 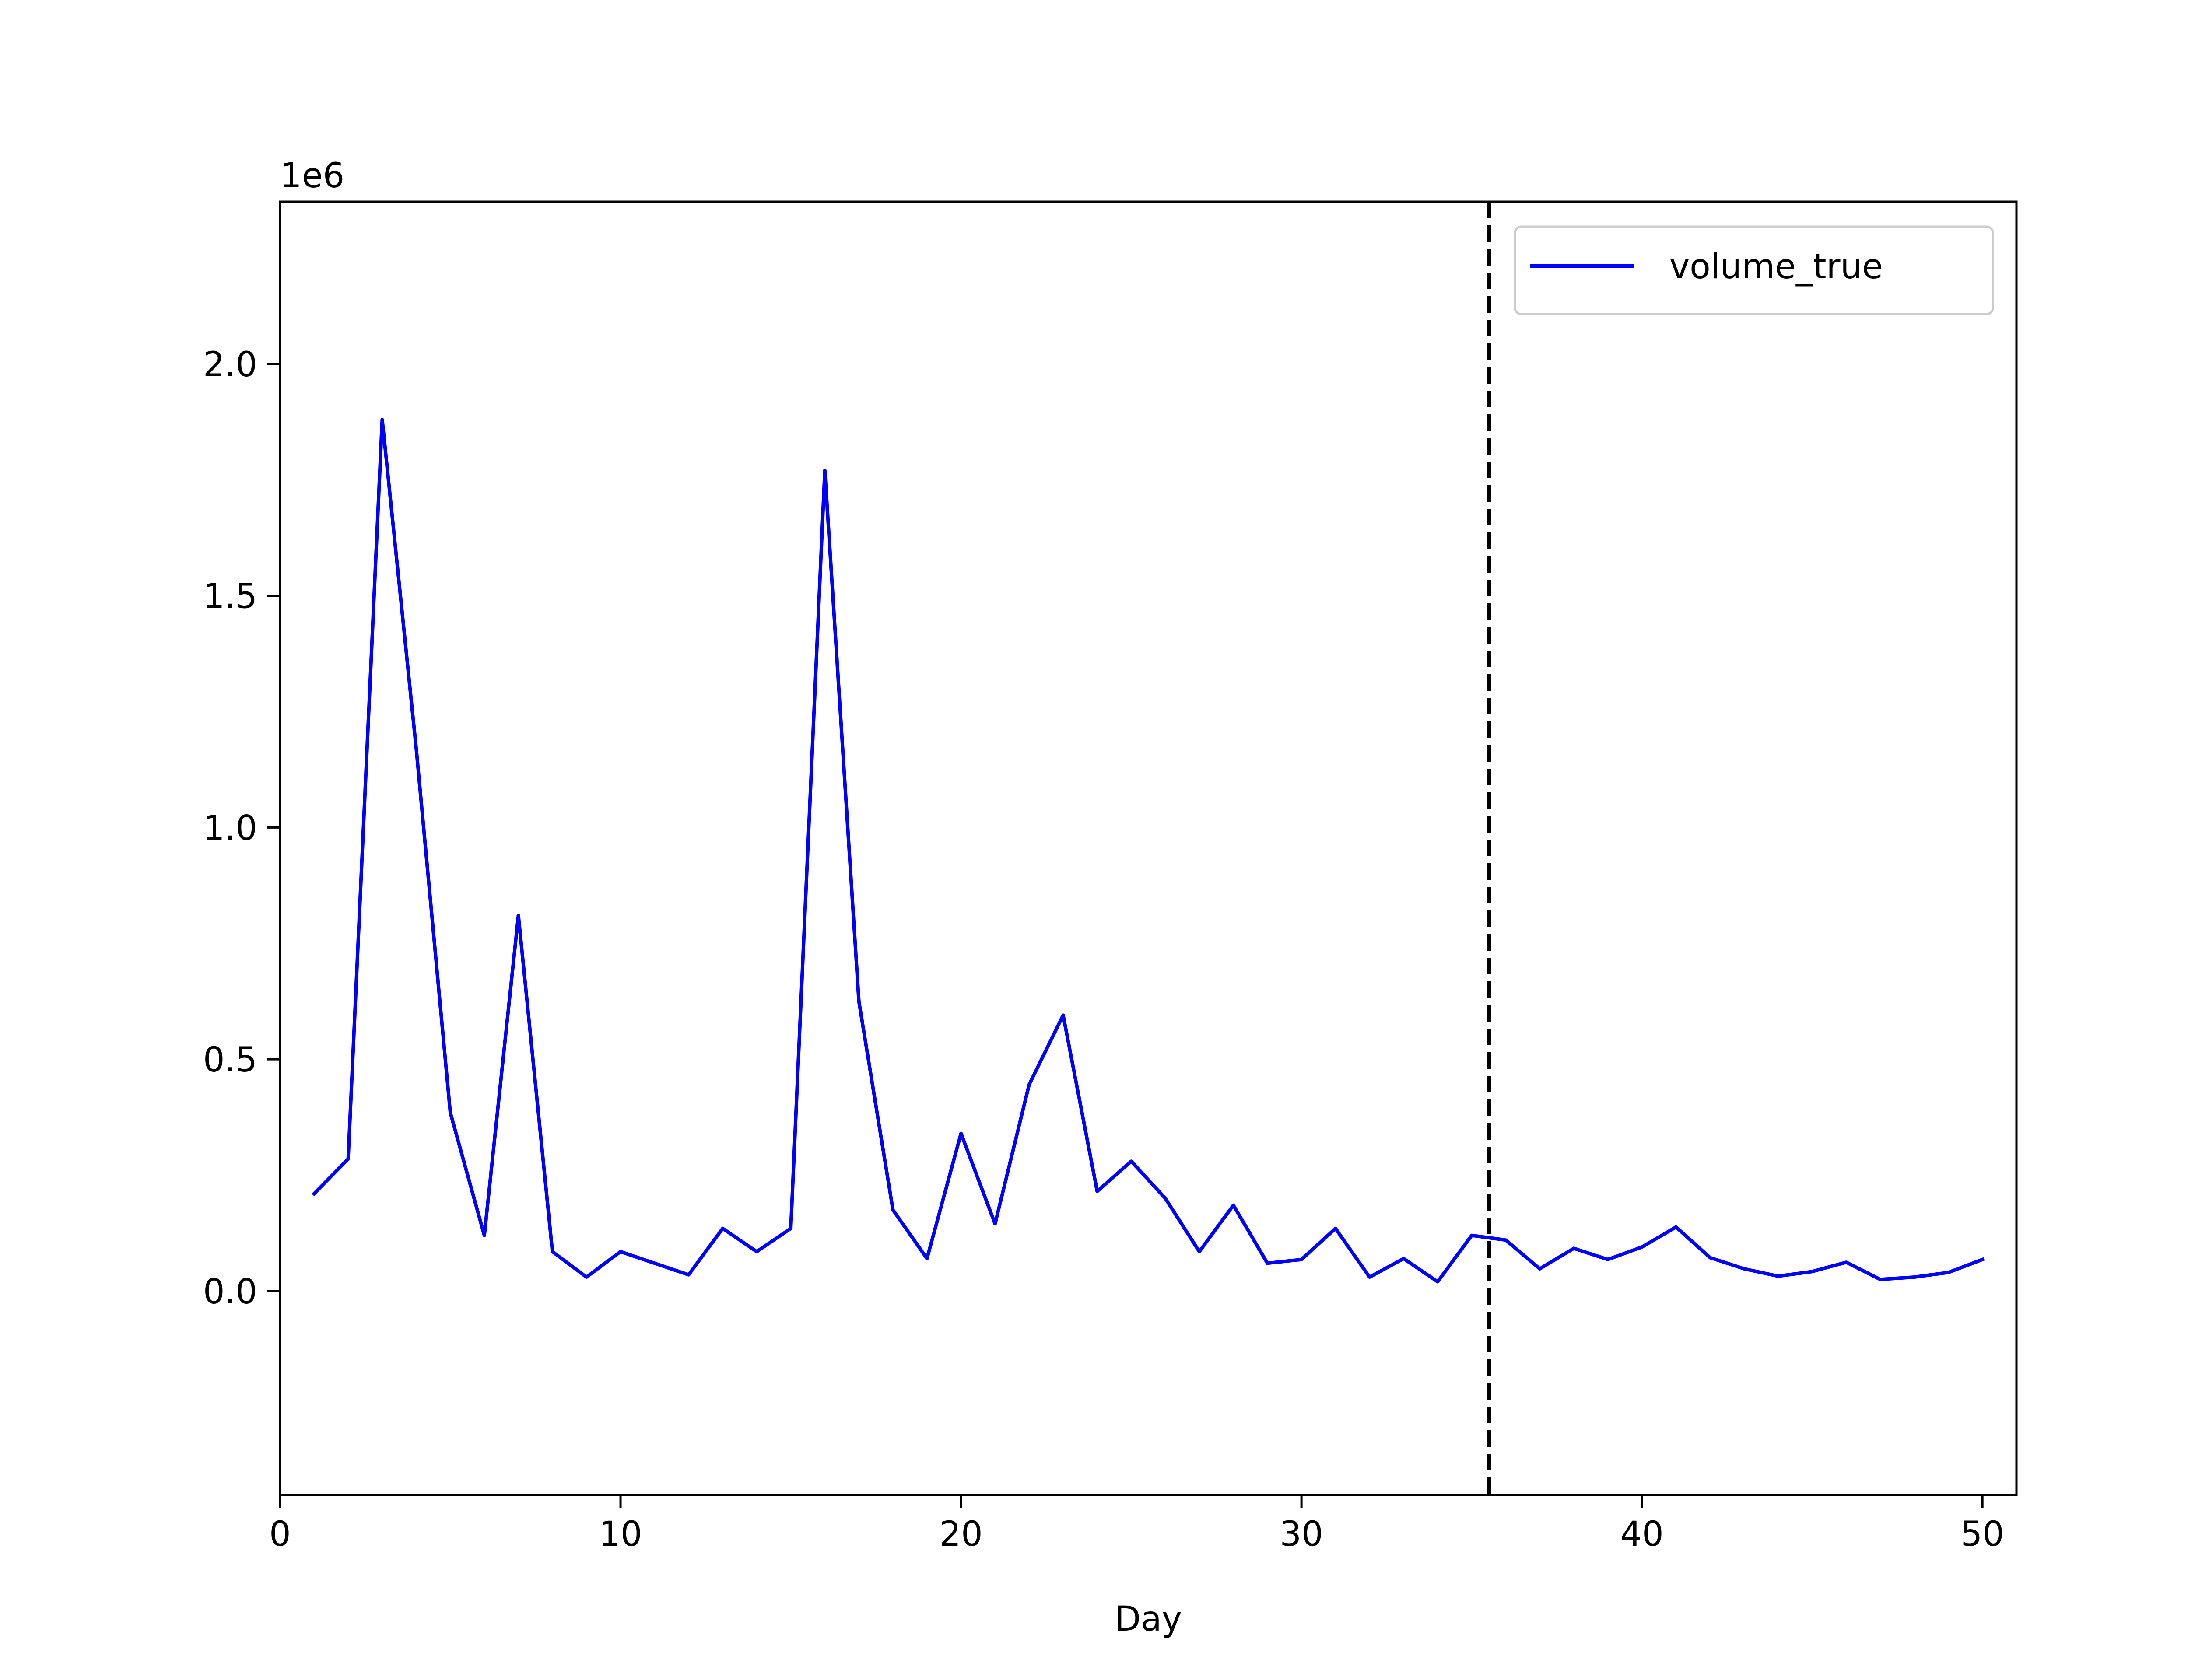 What do you see at coordinates (230, 596) in the screenshot?
I see `y-tick-label: 1.5` at bounding box center [230, 596].